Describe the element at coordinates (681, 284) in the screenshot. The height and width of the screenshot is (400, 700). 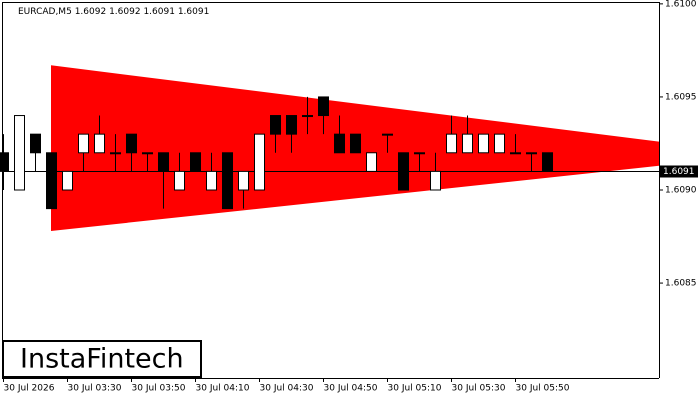
I see `y-tick-label: 1.6085` at that location.